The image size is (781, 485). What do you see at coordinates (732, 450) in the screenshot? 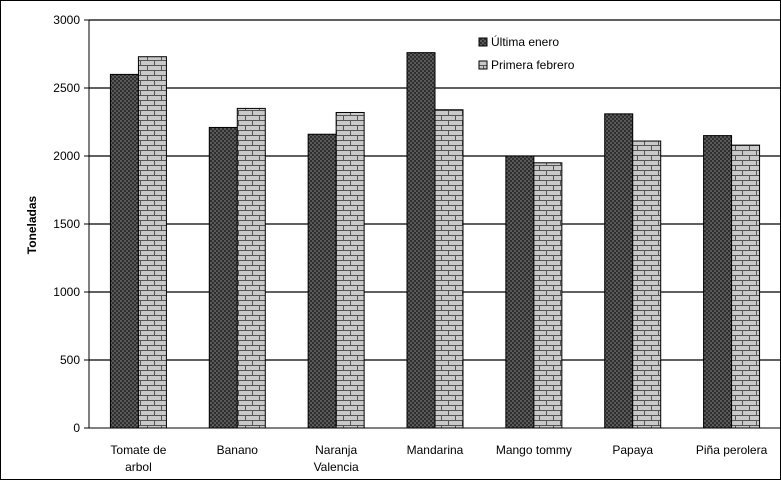
I see `x-tick-label: Piña perolera` at bounding box center [732, 450].